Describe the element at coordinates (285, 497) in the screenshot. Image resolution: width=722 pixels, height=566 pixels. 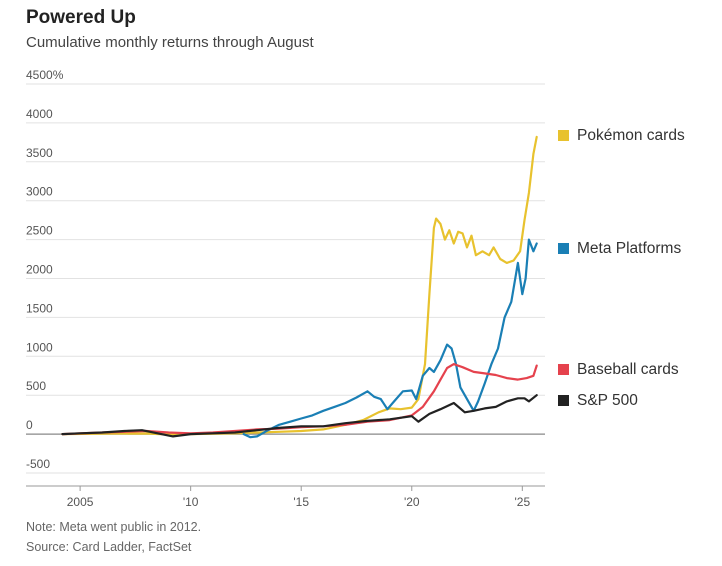
I see `x-axis: 2005 '10 '15 '20 '25` at that location.